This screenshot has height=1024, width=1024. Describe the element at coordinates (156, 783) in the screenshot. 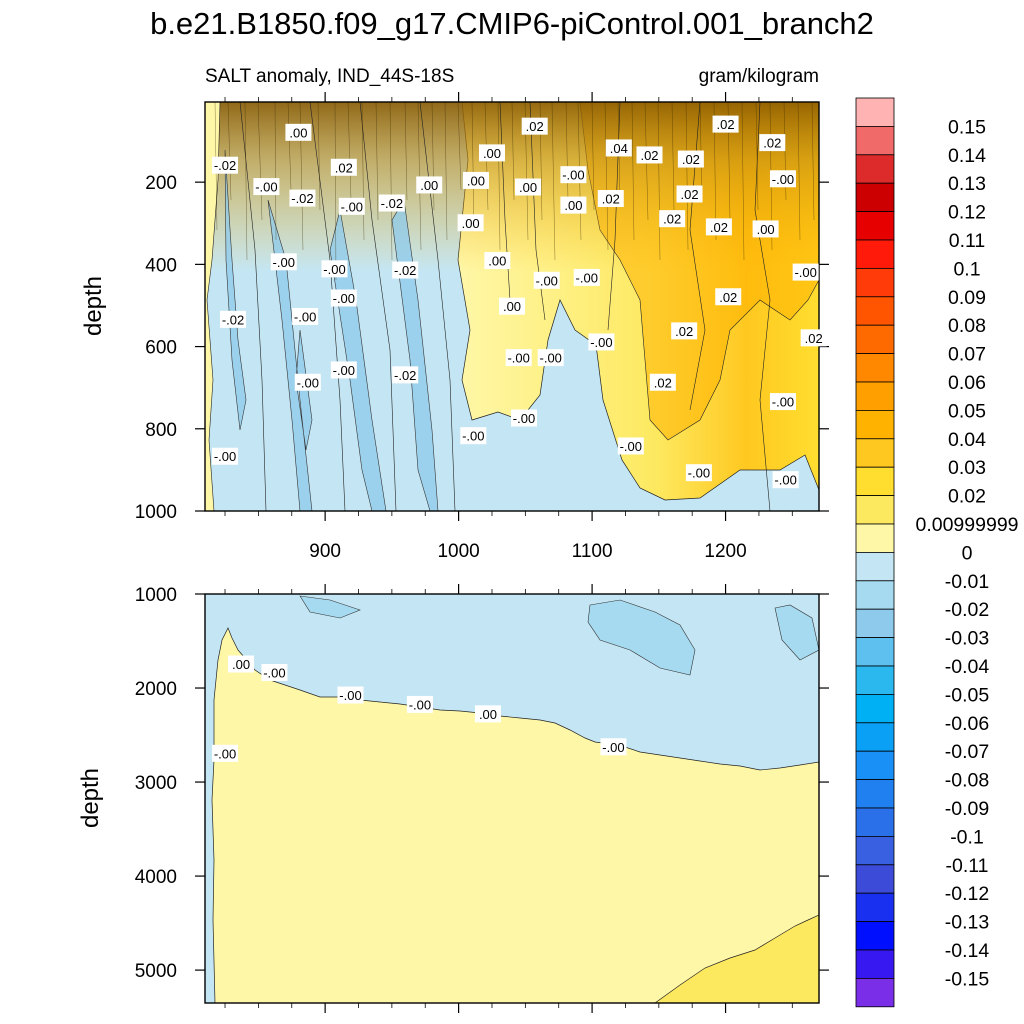

I see `lower-y-tick-label: 3000` at that location.